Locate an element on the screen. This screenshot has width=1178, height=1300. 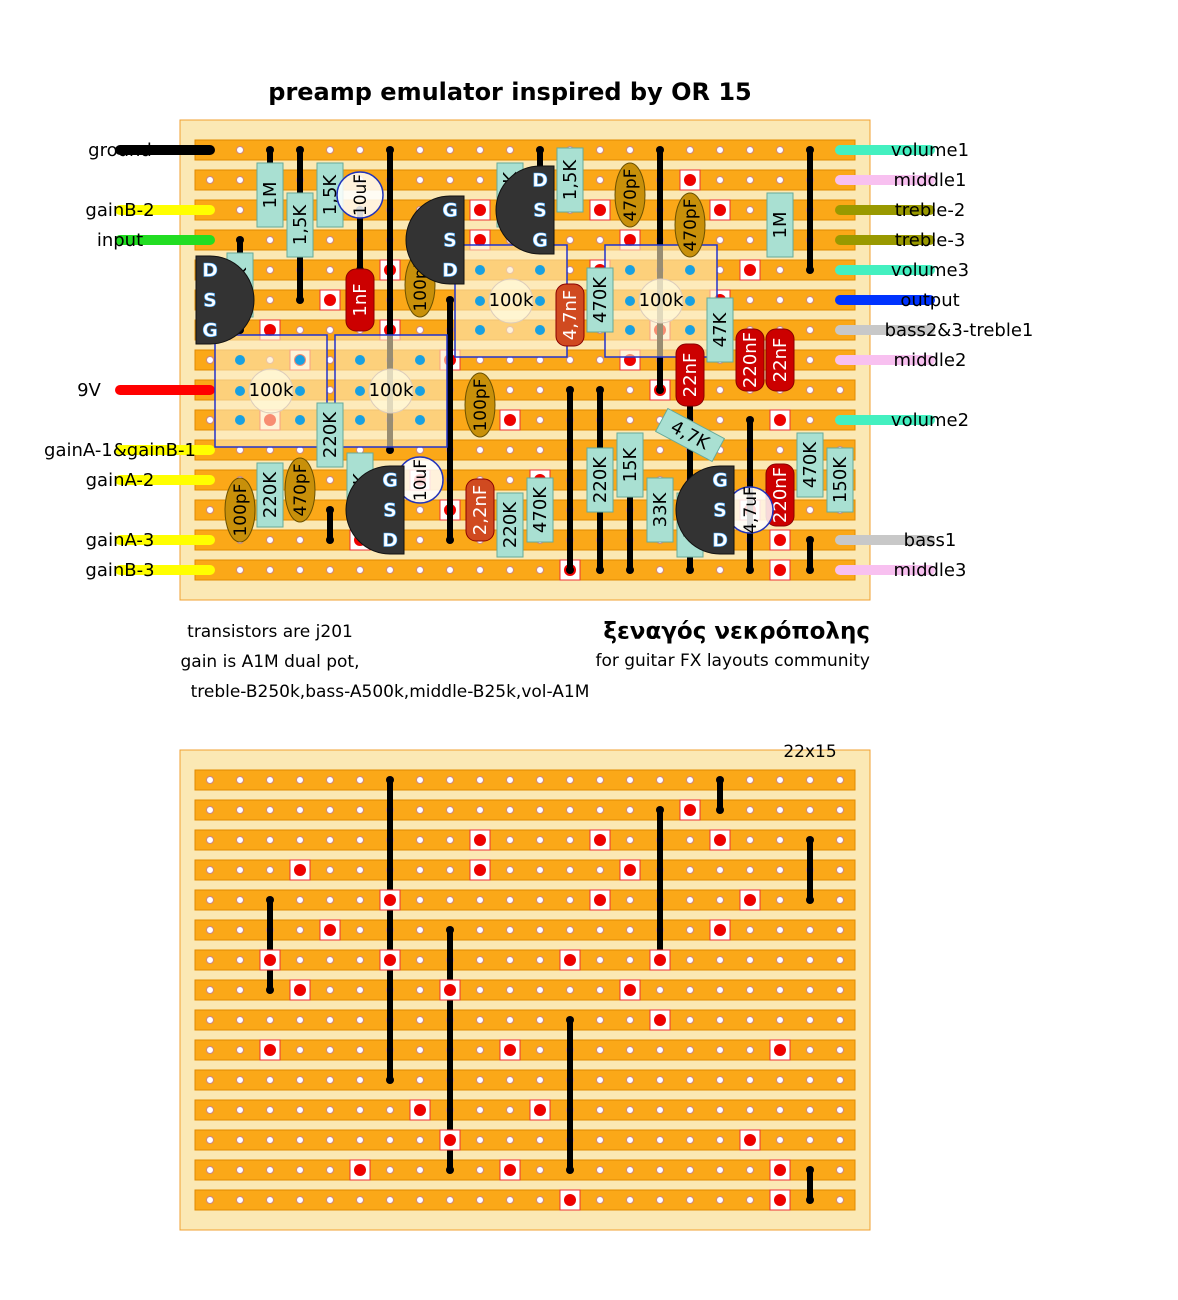
ceramic-cap-label: 470pF is located at coordinates (691, 224).